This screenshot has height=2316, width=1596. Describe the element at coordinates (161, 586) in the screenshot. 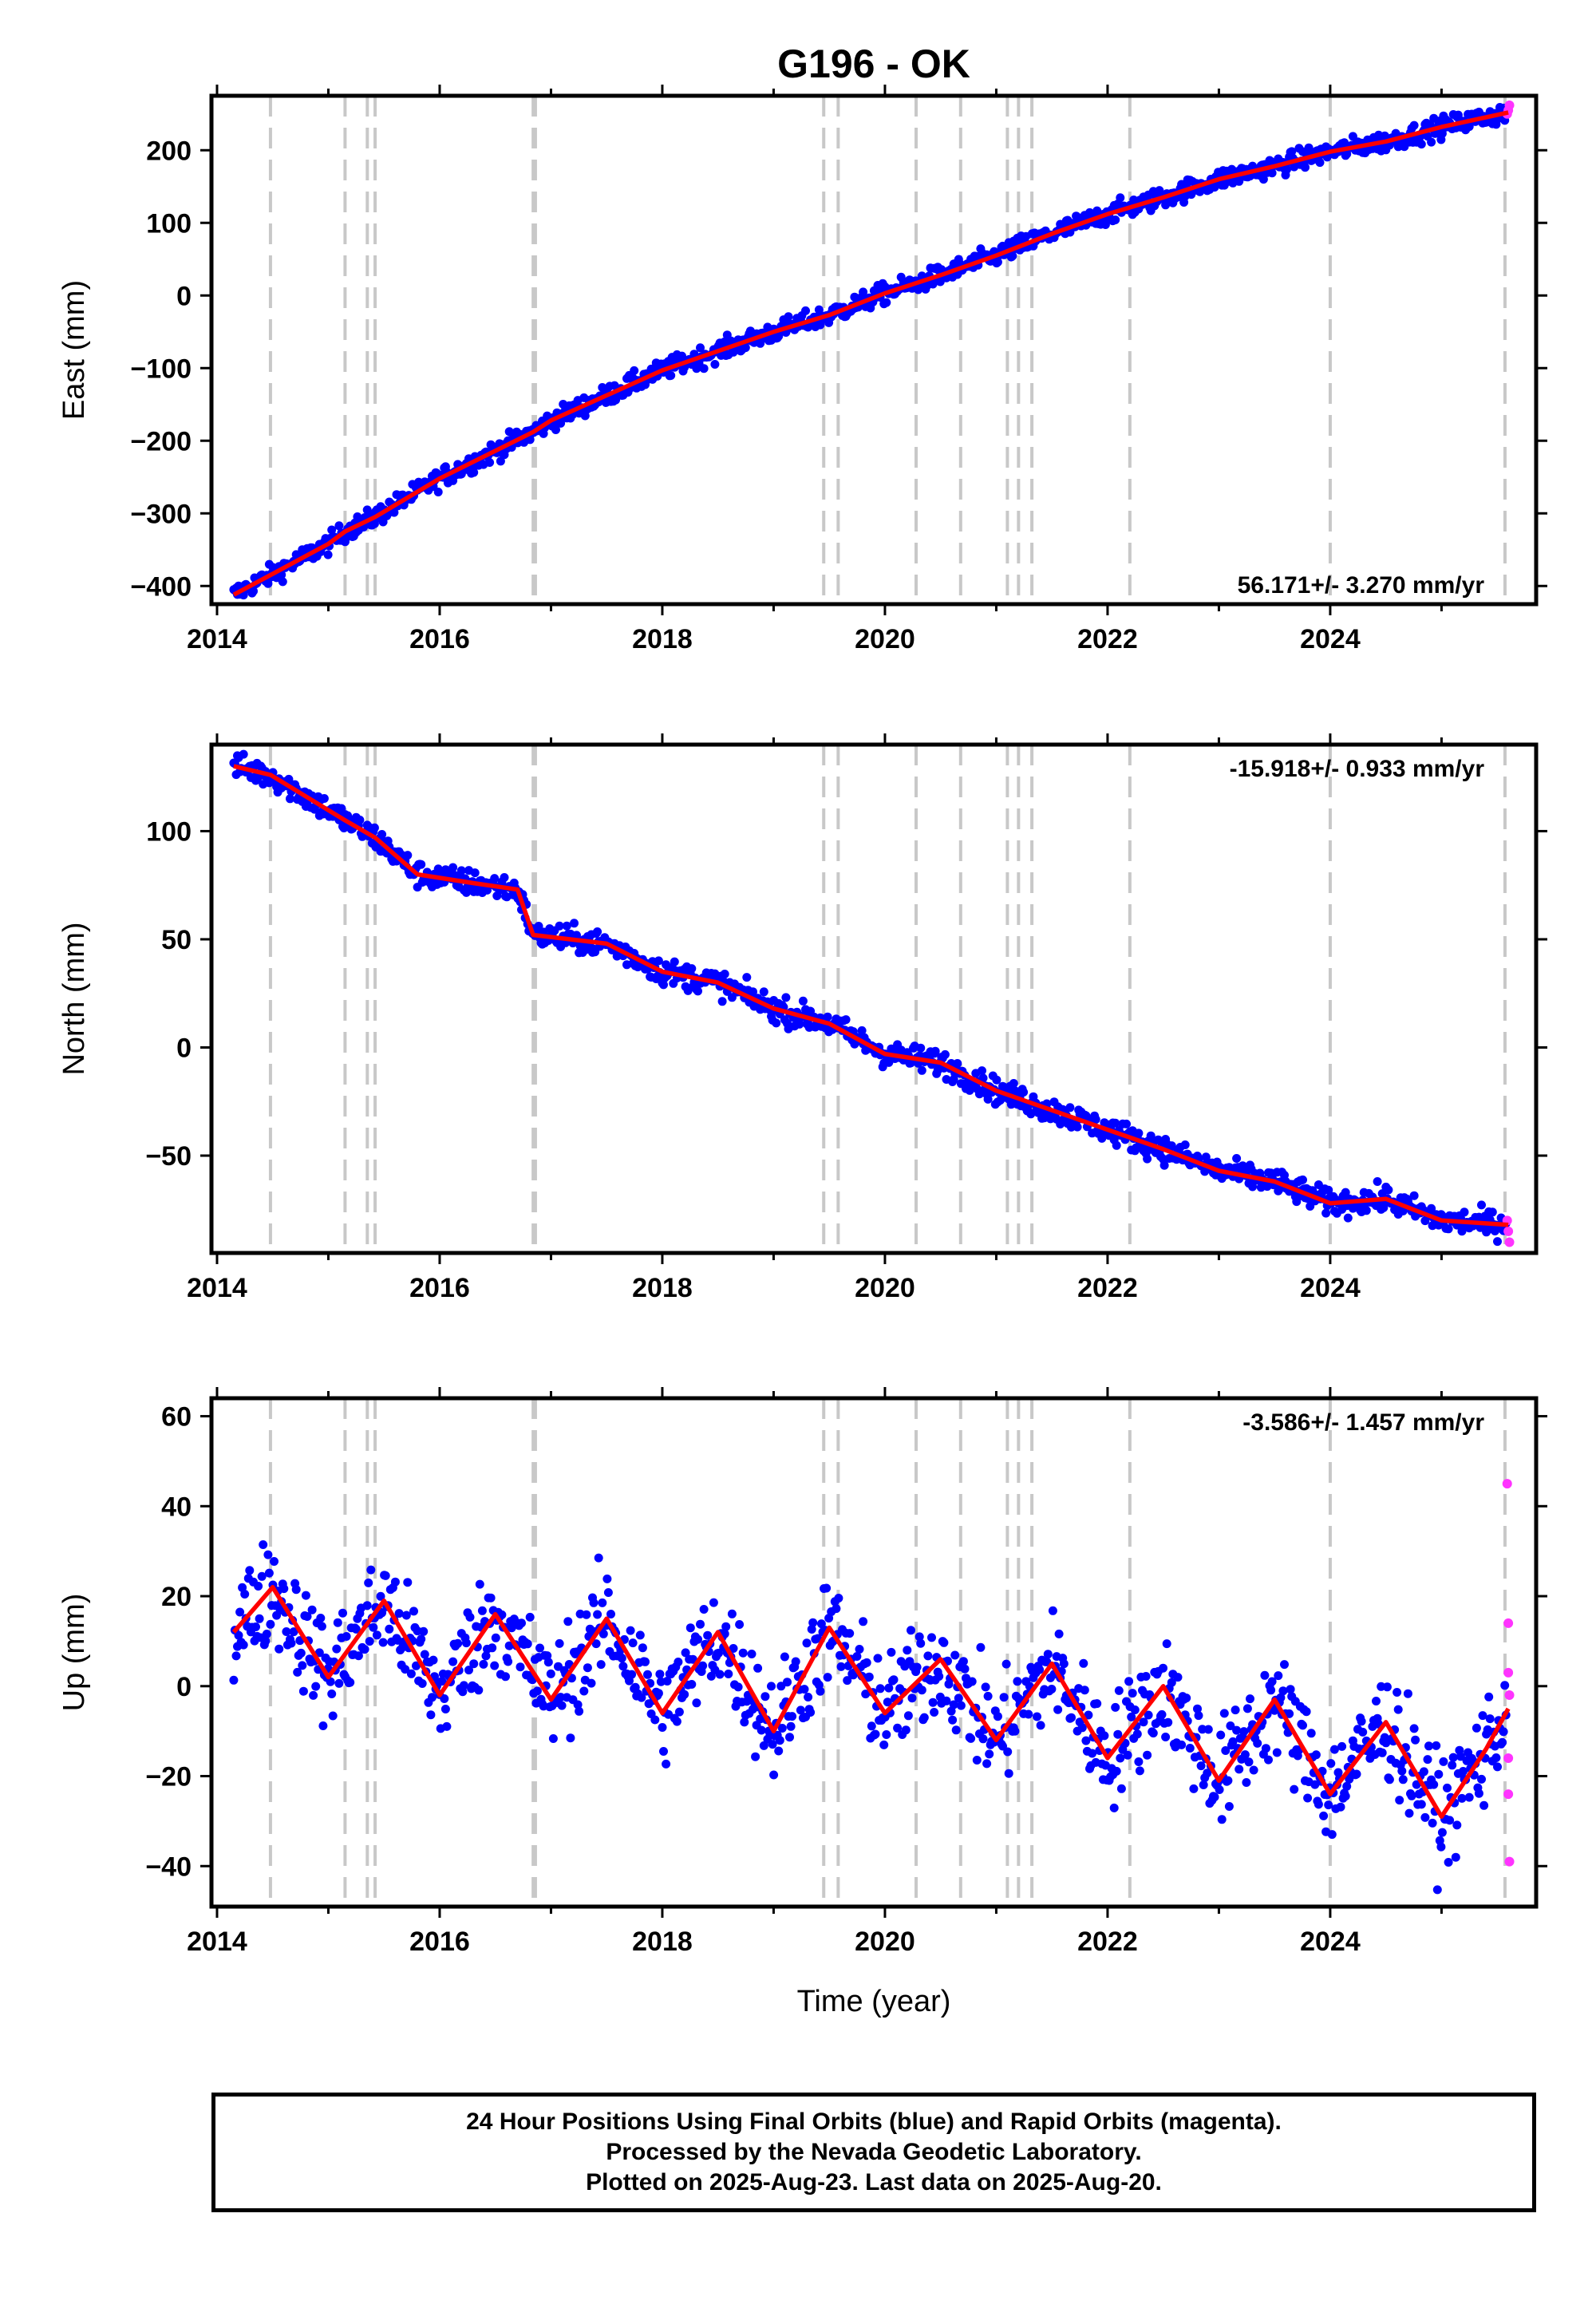

I see `east-y-tick-label: −400` at that location.